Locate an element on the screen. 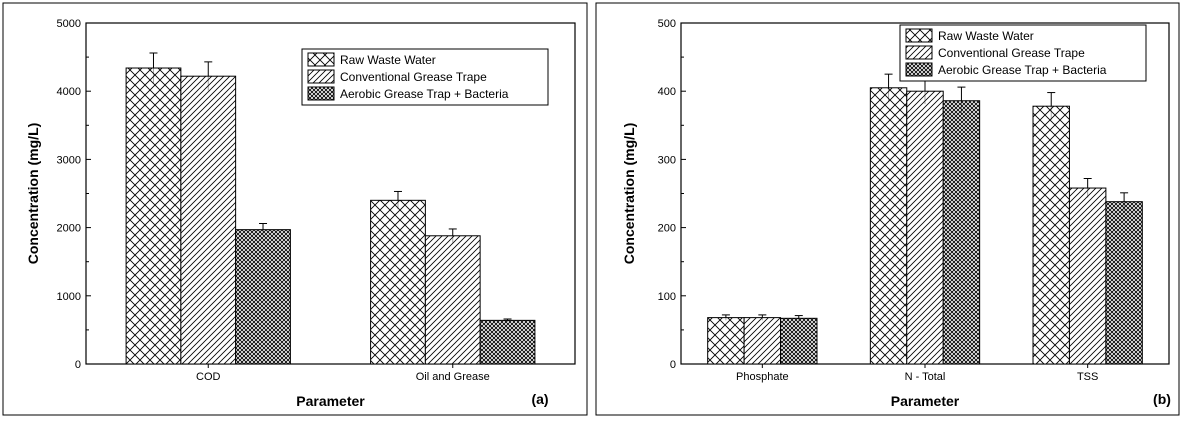 Image resolution: width=1184 pixels, height=421 pixels. y-tick-label: 100 is located at coordinates (667, 297).